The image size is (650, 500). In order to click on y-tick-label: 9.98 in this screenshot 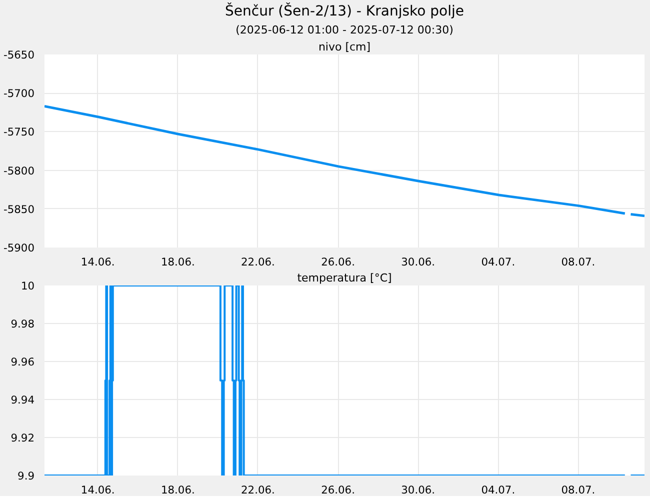, I will do `click(22, 324)`.